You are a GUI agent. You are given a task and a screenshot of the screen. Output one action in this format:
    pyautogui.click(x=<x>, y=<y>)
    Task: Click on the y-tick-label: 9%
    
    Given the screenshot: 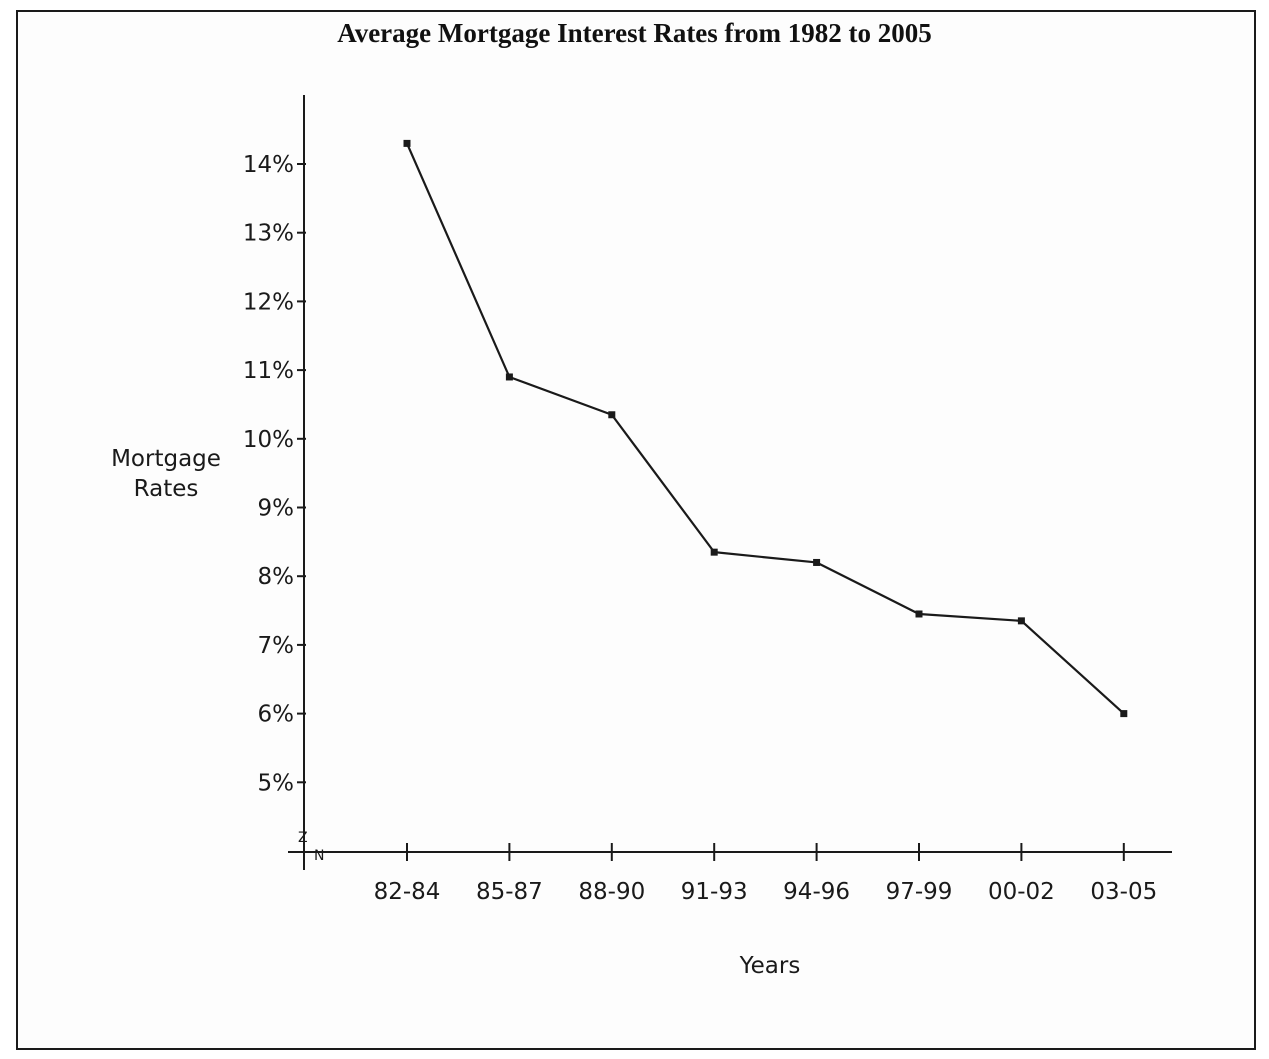 What is the action you would take?
    pyautogui.click(x=276, y=509)
    